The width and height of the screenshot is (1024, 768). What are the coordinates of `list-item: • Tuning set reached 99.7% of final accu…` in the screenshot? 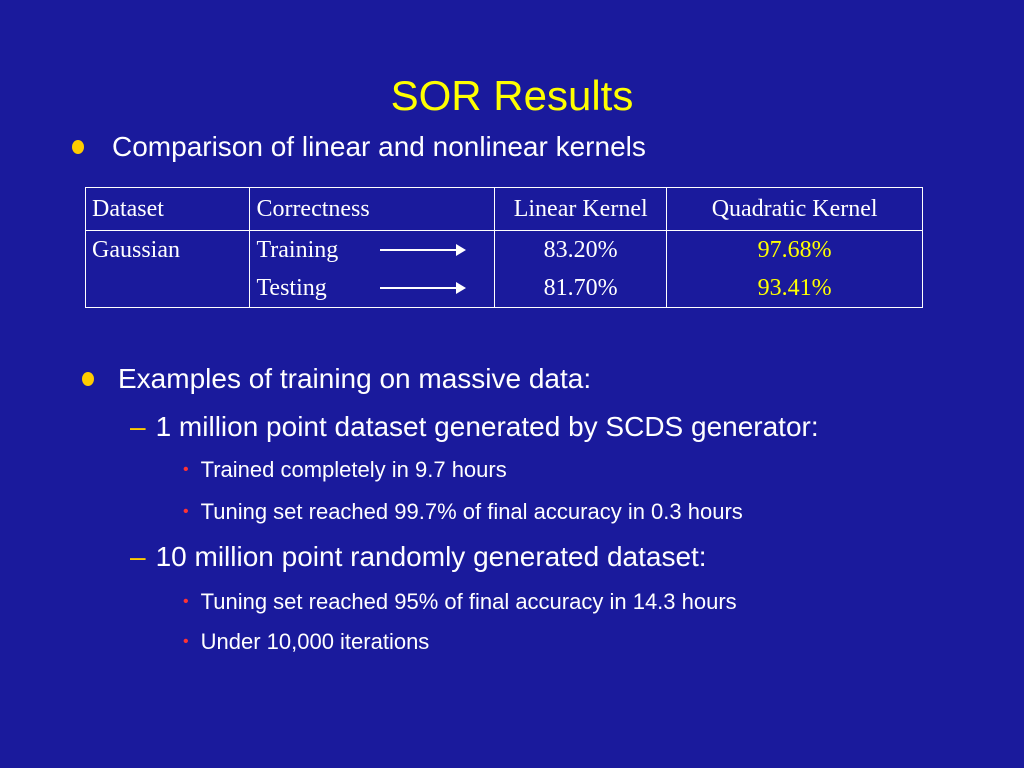 It's located at (463, 512).